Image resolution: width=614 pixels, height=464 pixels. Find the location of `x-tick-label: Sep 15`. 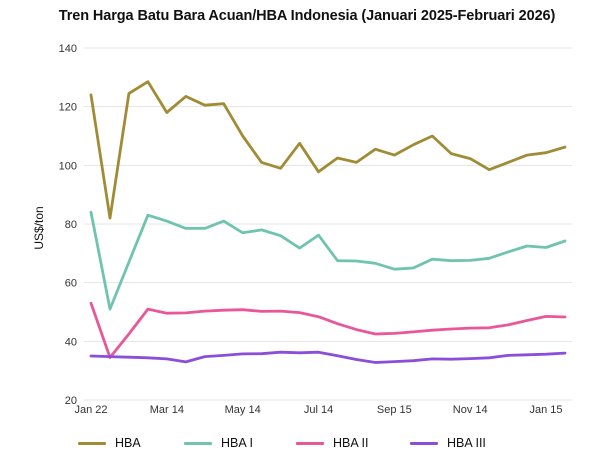

x-tick-label: Sep 15 is located at coordinates (394, 410).